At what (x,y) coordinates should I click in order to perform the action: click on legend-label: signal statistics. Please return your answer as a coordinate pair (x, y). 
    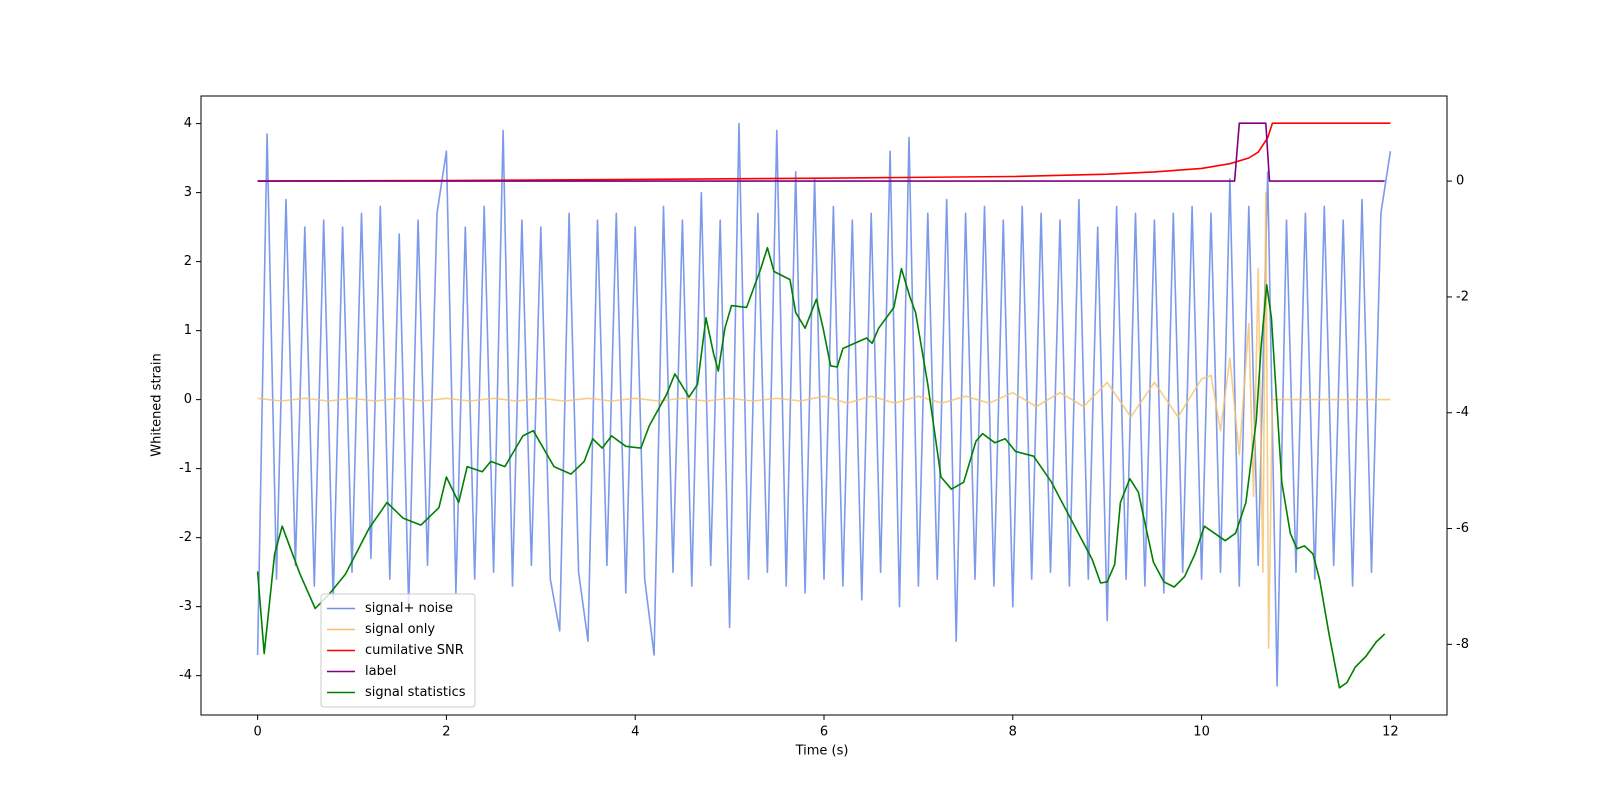
    Looking at the image, I should click on (415, 692).